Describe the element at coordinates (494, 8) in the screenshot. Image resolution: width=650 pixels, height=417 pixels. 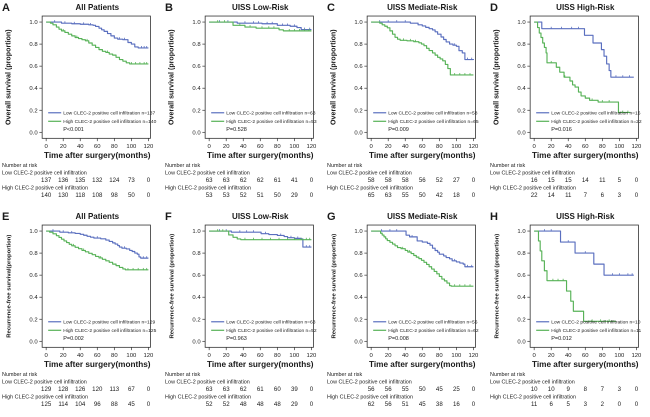
I see `panel-letter: D` at that location.